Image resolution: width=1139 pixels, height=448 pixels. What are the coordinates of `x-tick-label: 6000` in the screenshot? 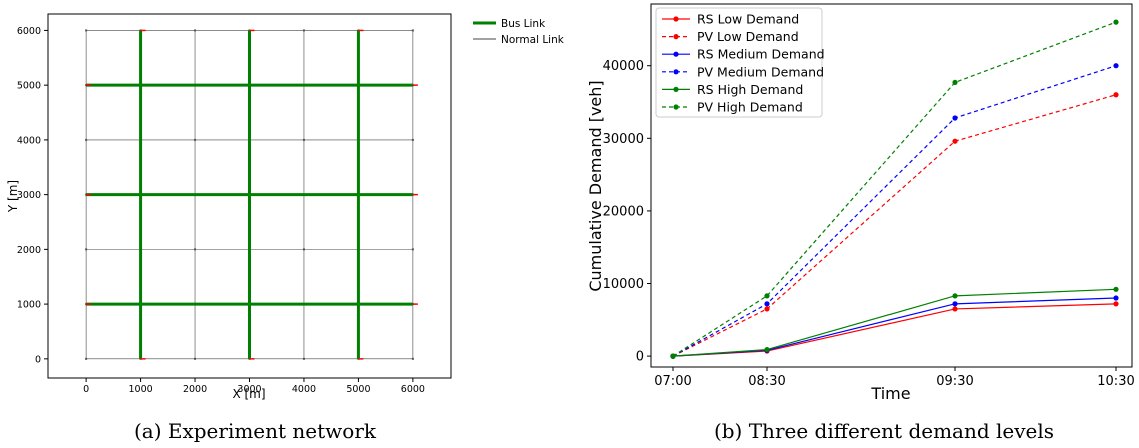 It's located at (413, 389).